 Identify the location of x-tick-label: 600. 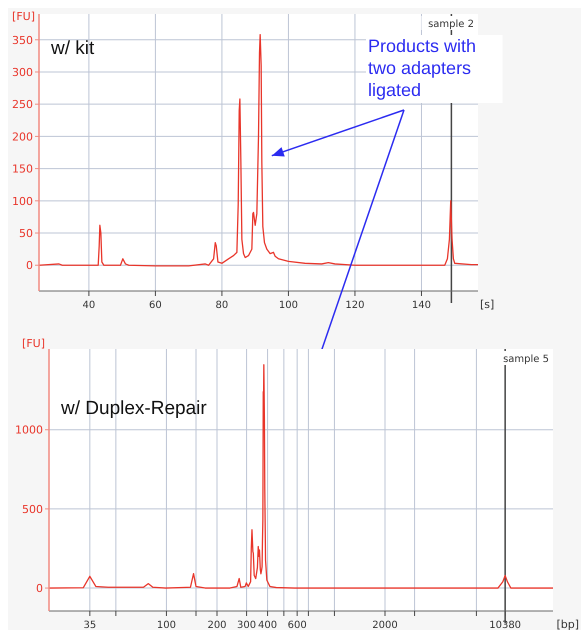
(297, 625).